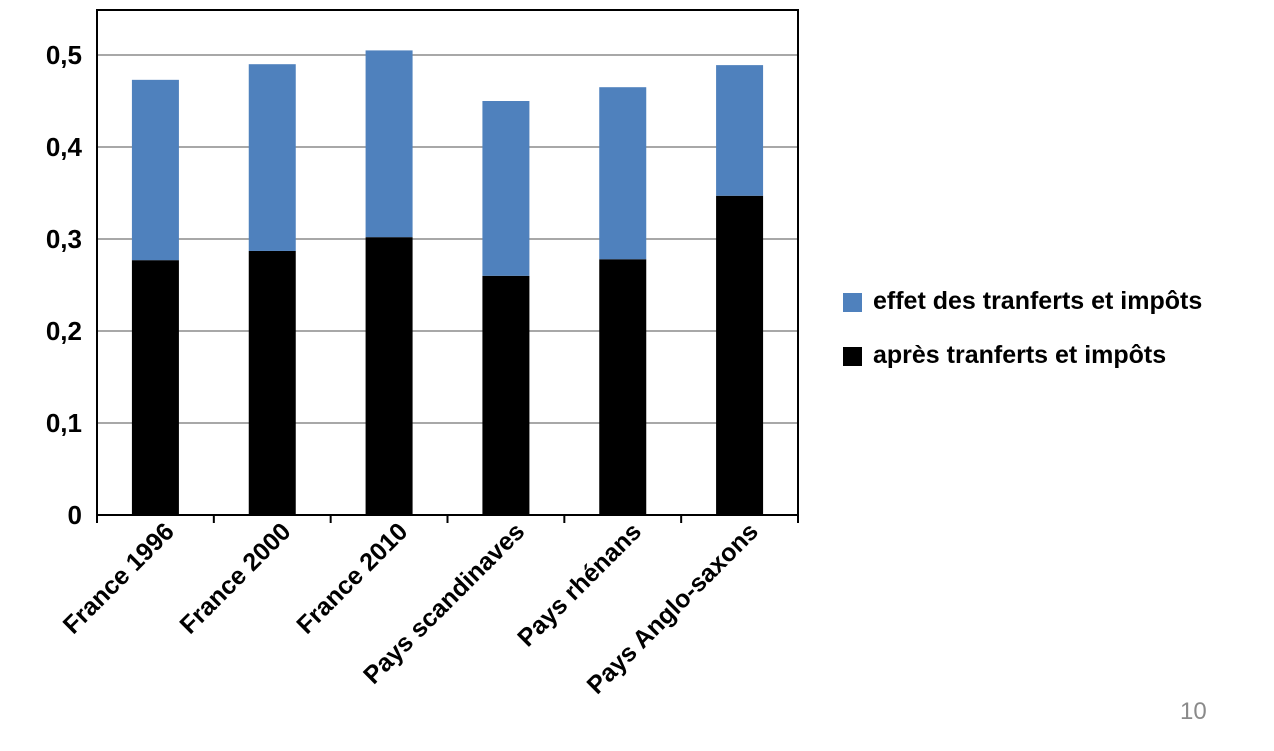  I want to click on x-tick-label-1: France 2000, so click(235, 578).